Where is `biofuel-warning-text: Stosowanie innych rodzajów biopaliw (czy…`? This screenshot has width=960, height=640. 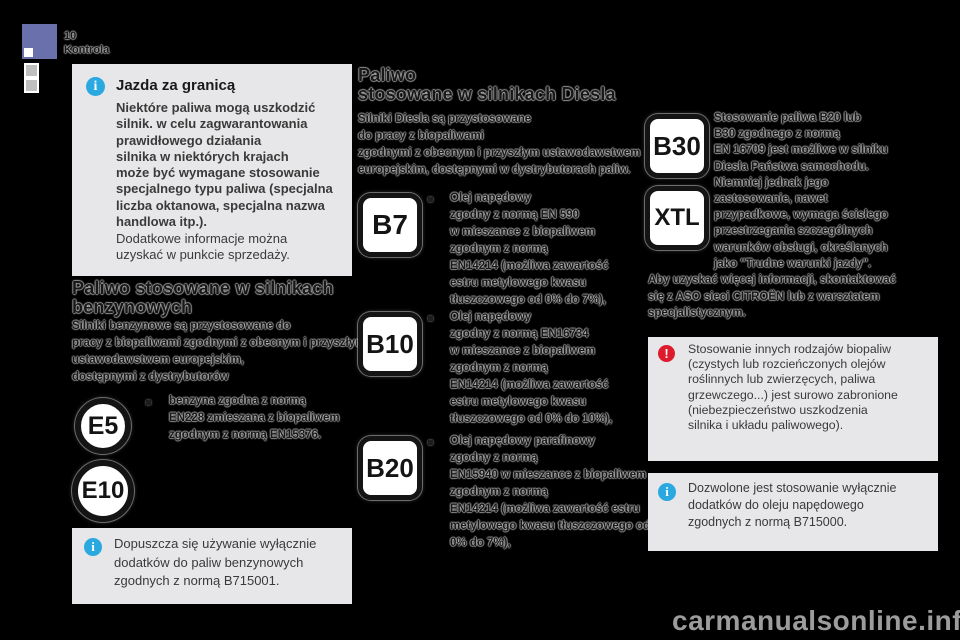 biofuel-warning-text: Stosowanie innych rodzajów biopaliw (czy… is located at coordinates (793, 387).